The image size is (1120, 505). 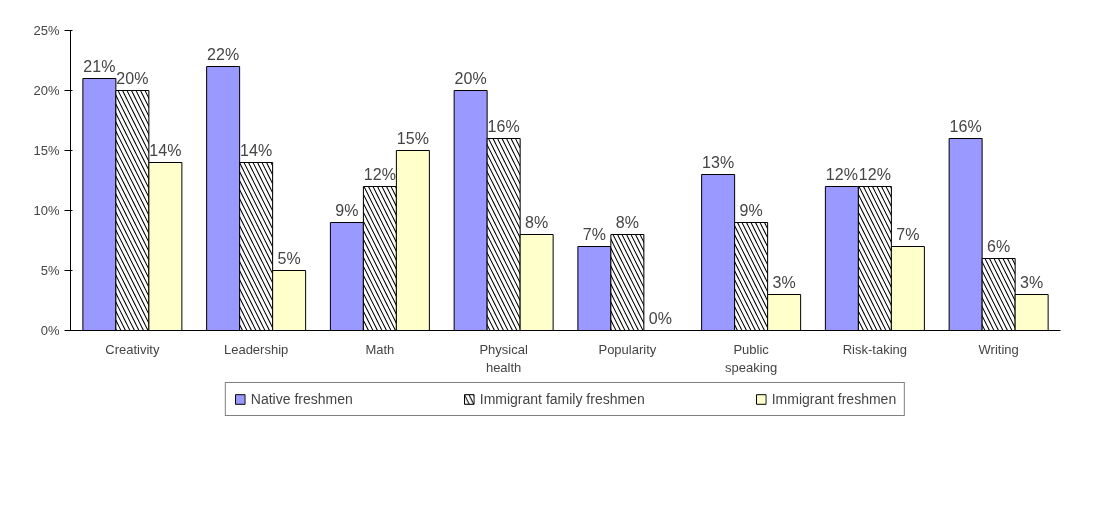 I want to click on data-label: 22%, so click(x=223, y=54).